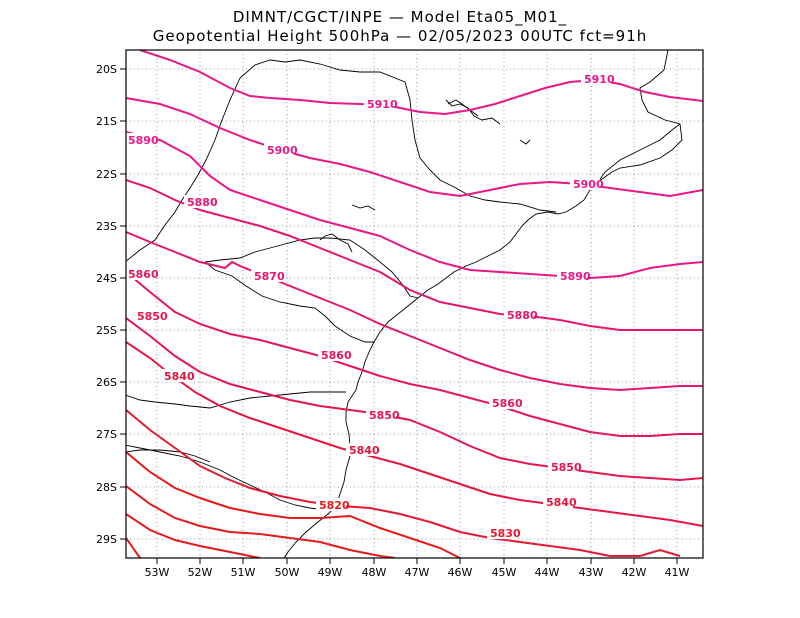 Image resolution: width=800 pixels, height=618 pixels. I want to click on x-tick-label: 41W, so click(677, 572).